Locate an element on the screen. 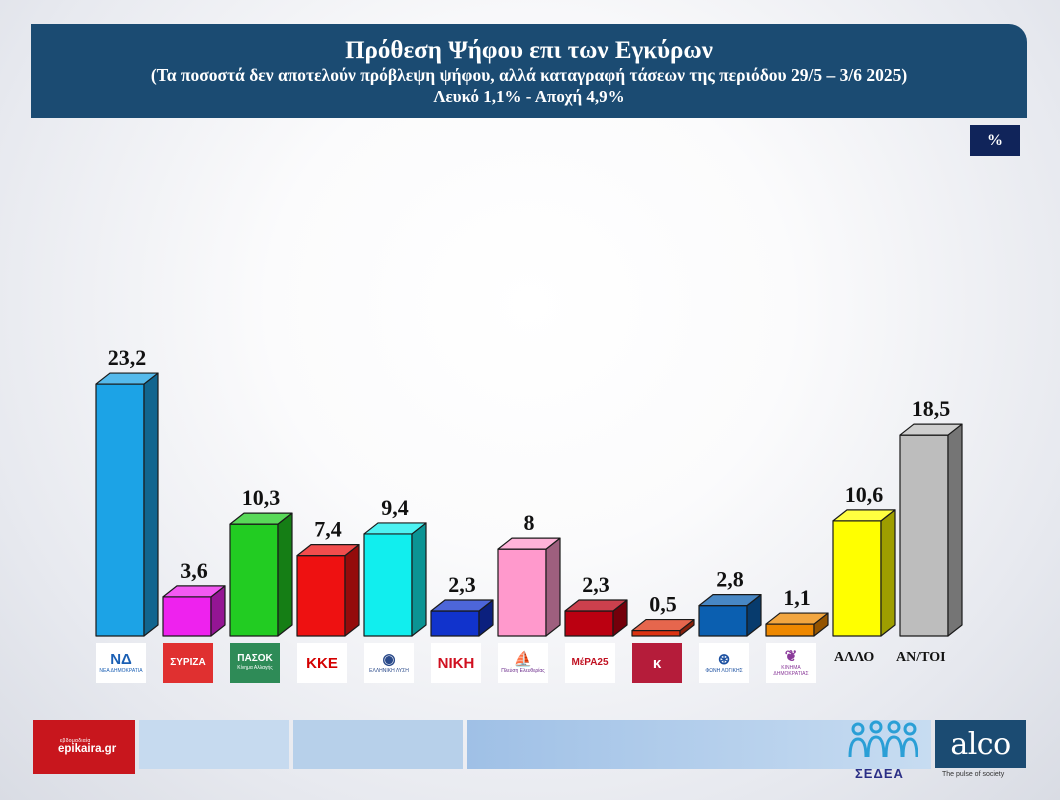 The height and width of the screenshot is (800, 1060). epikaira-small-label: εβδομαδιαία is located at coordinates (75, 741).